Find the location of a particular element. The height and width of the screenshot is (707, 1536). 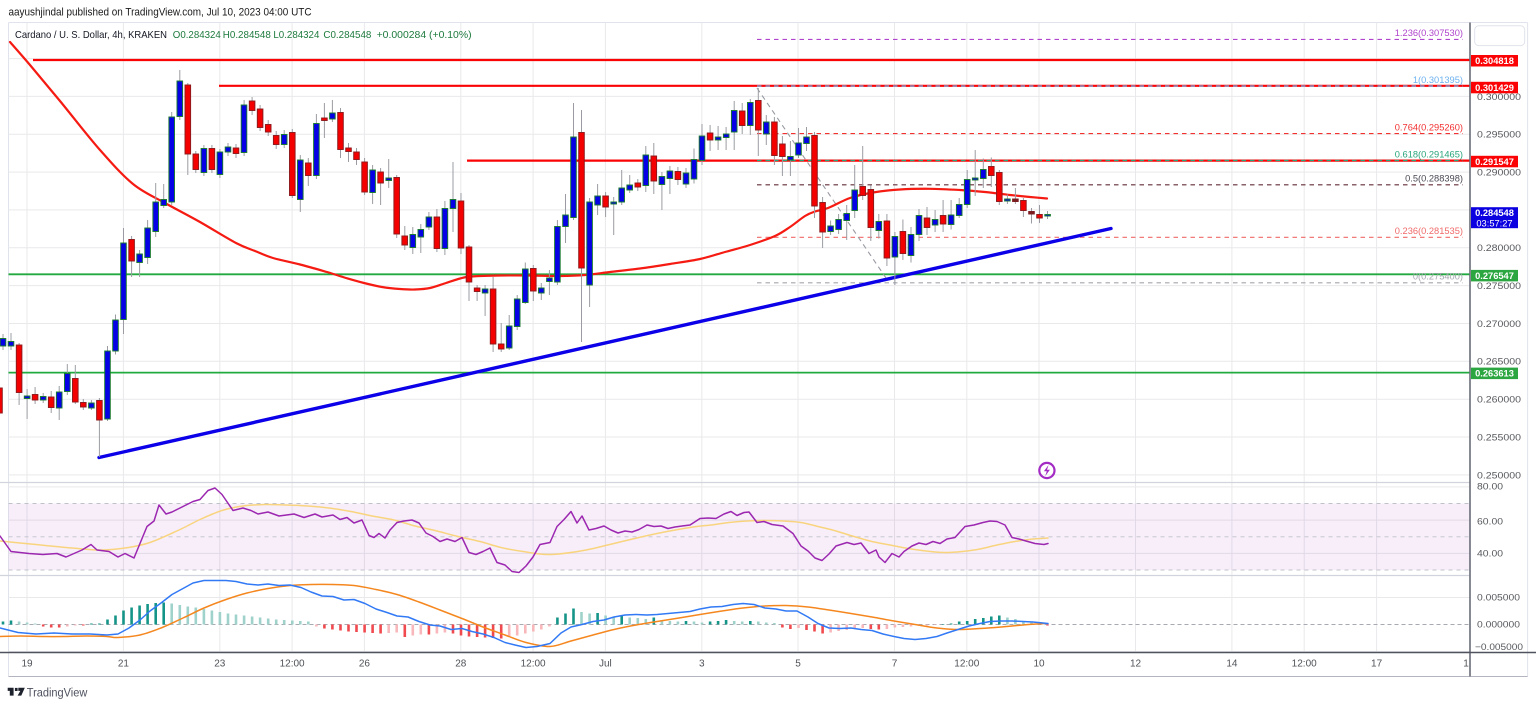

svg-text: 0.263613 is located at coordinates (1494, 374).